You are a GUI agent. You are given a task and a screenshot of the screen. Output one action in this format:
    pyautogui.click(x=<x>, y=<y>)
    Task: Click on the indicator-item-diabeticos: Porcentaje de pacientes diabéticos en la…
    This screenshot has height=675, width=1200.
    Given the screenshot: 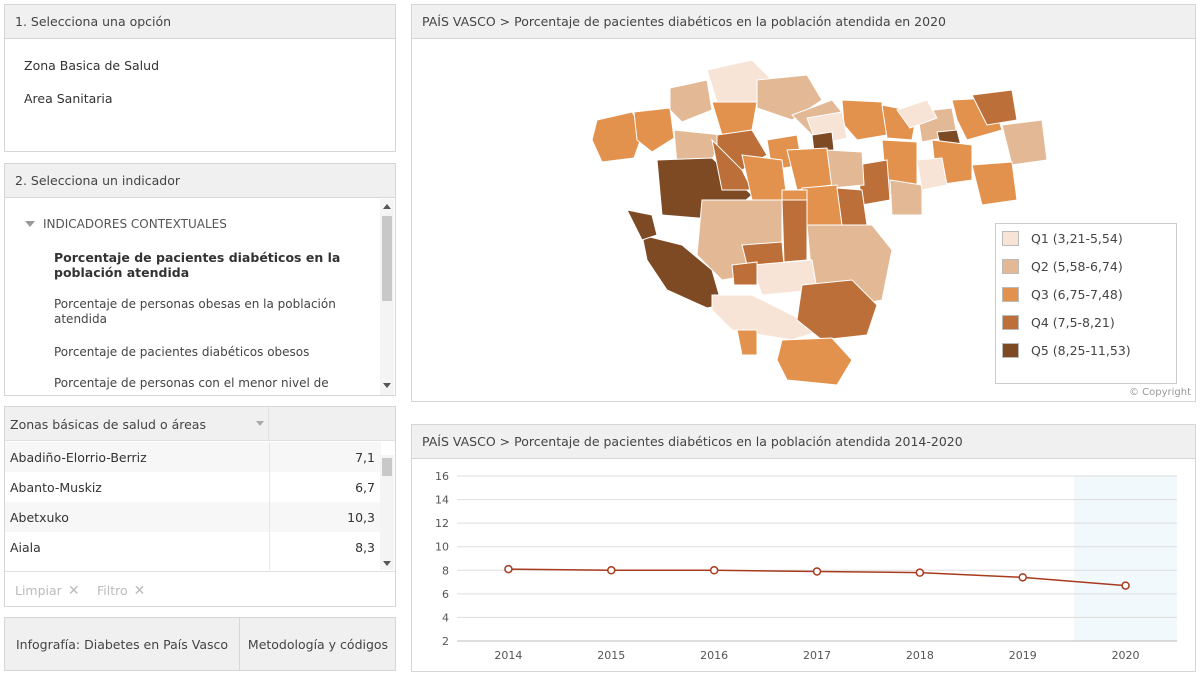 What is the action you would take?
    pyautogui.click(x=197, y=265)
    